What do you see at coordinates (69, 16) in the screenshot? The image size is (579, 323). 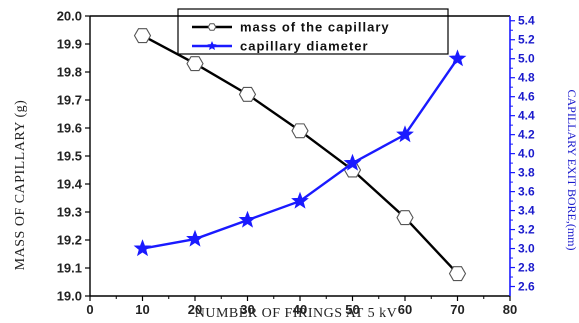 I see `y-tick-label-left: 20.0` at bounding box center [69, 16].